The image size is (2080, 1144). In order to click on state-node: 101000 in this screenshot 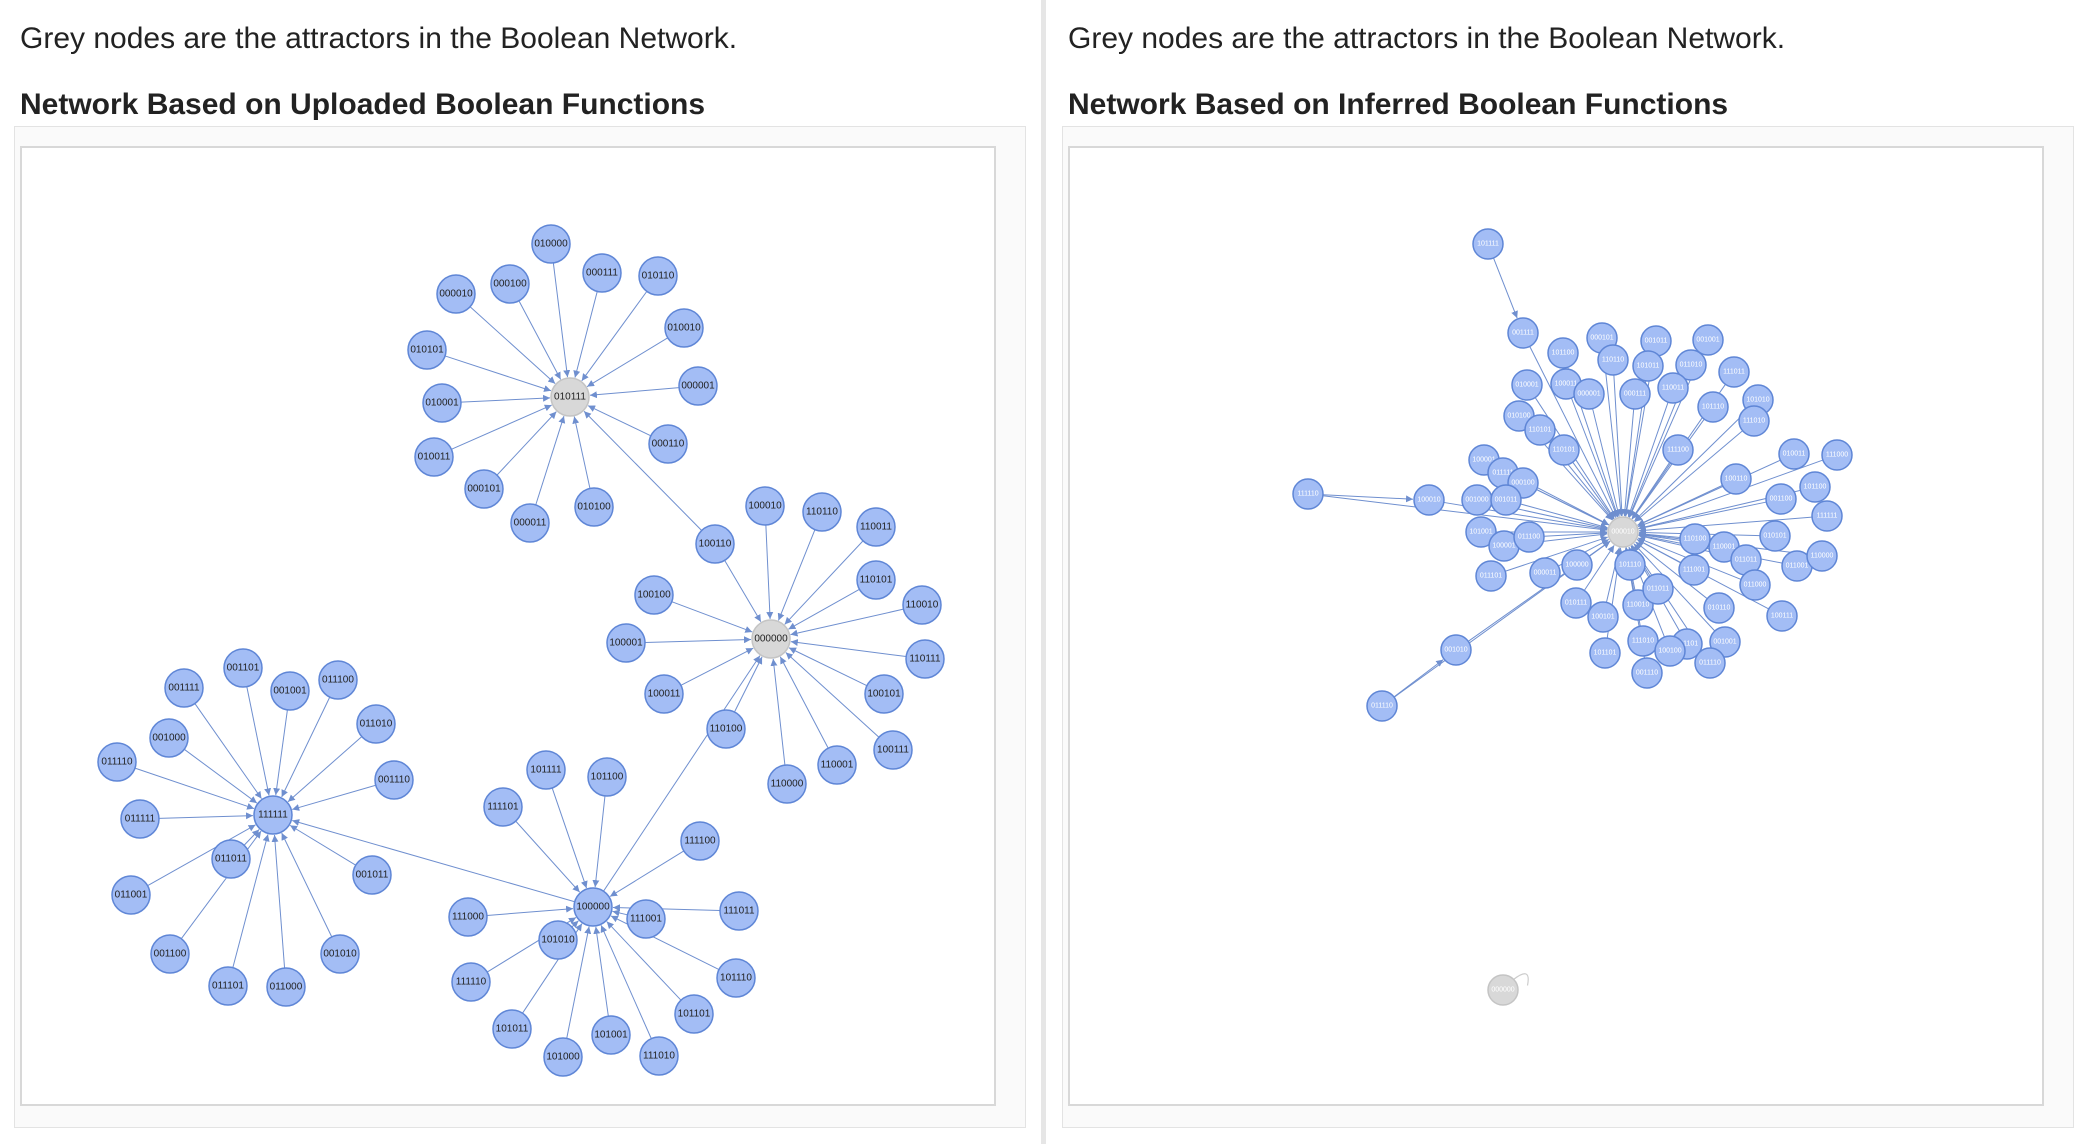, I will do `click(563, 1057)`.